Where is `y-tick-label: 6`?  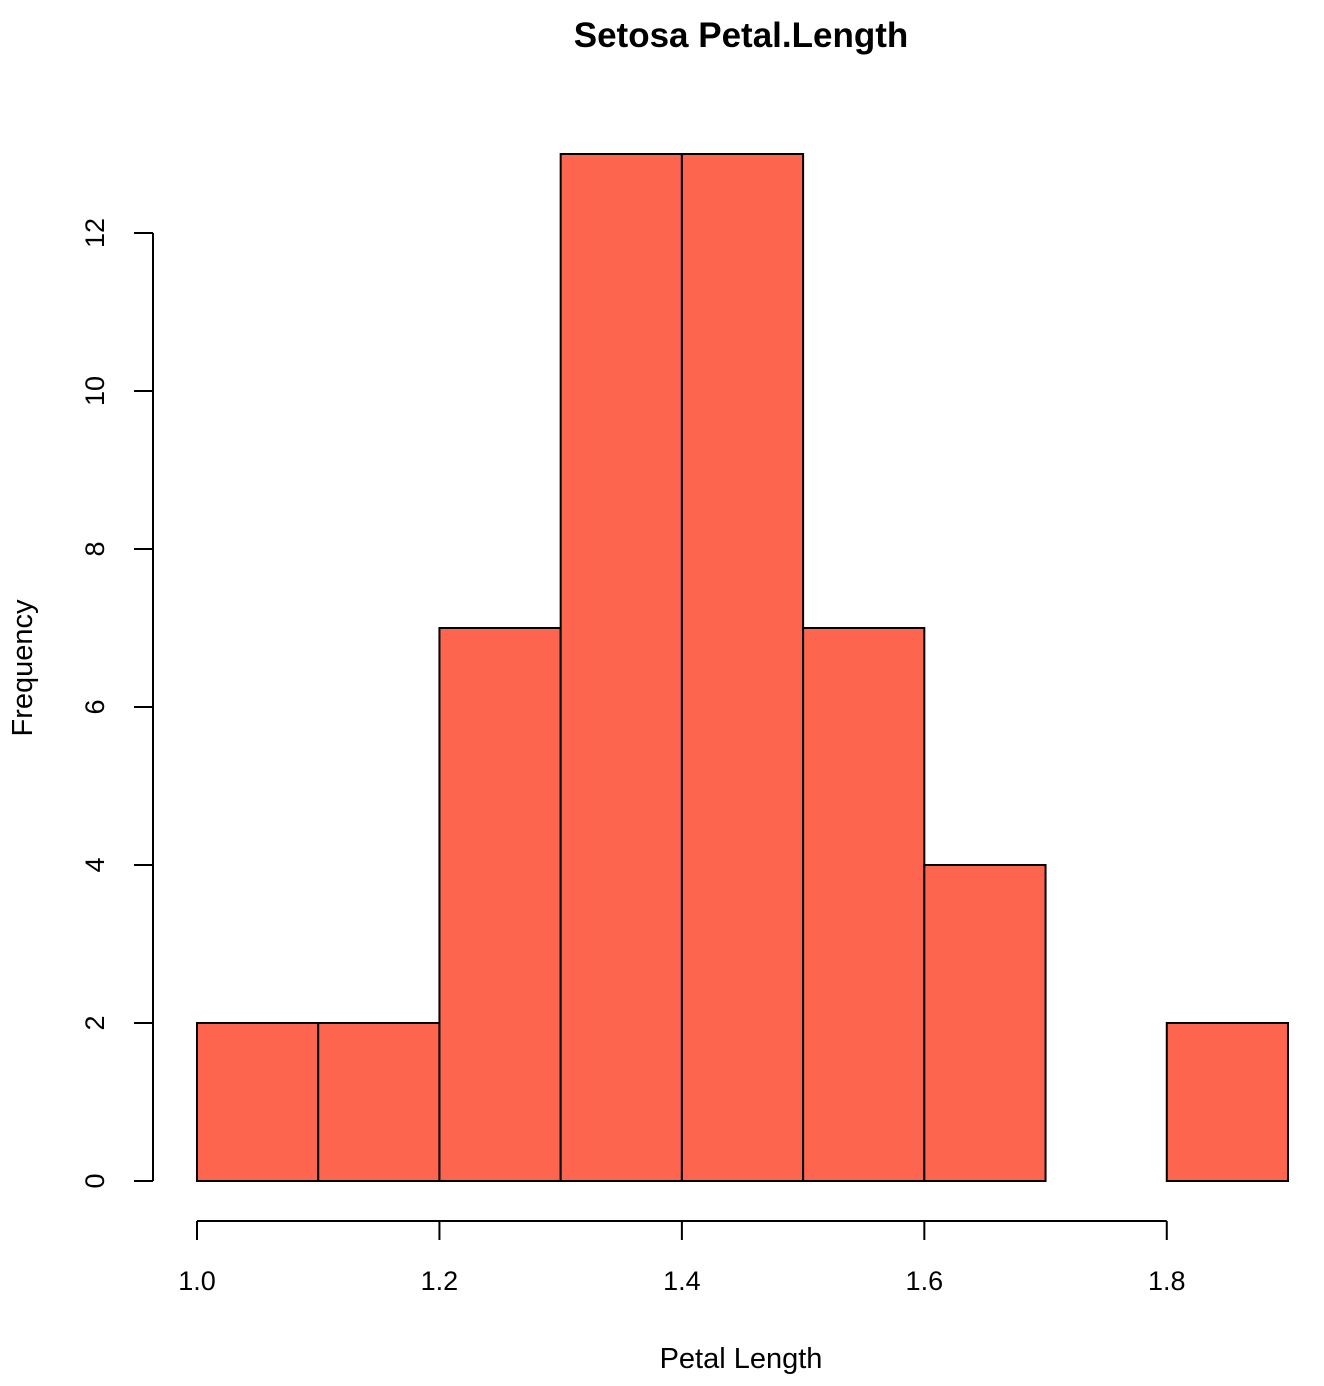
y-tick-label: 6 is located at coordinates (95, 706).